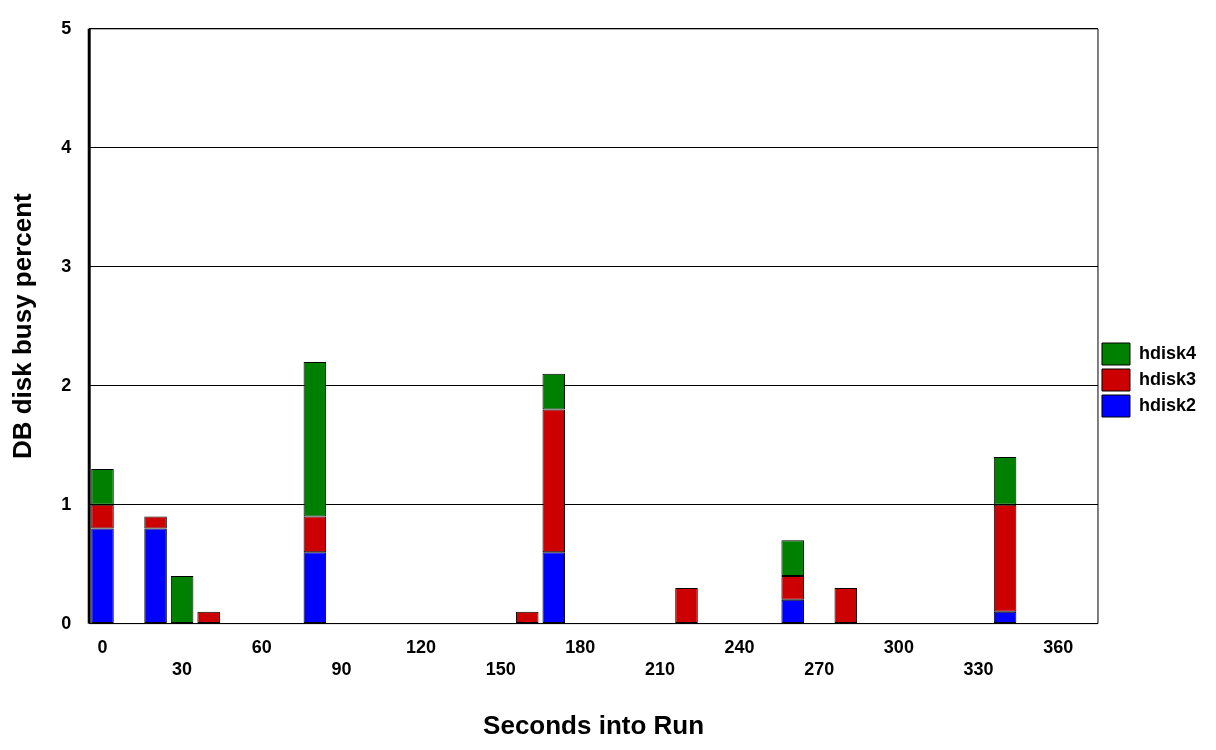 The width and height of the screenshot is (1216, 750). What do you see at coordinates (1167, 352) in the screenshot?
I see `legend-label: hdisk4` at bounding box center [1167, 352].